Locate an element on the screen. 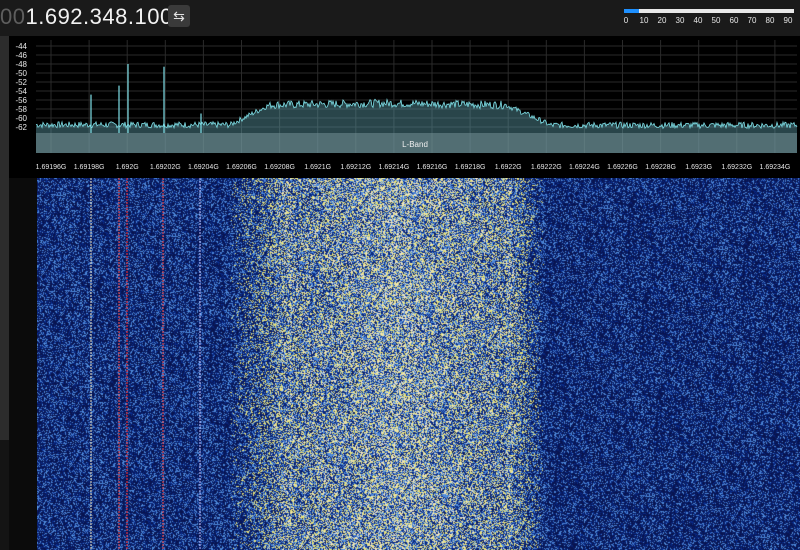 This screenshot has width=800, height=550. volume-label-10: 10 is located at coordinates (644, 20).